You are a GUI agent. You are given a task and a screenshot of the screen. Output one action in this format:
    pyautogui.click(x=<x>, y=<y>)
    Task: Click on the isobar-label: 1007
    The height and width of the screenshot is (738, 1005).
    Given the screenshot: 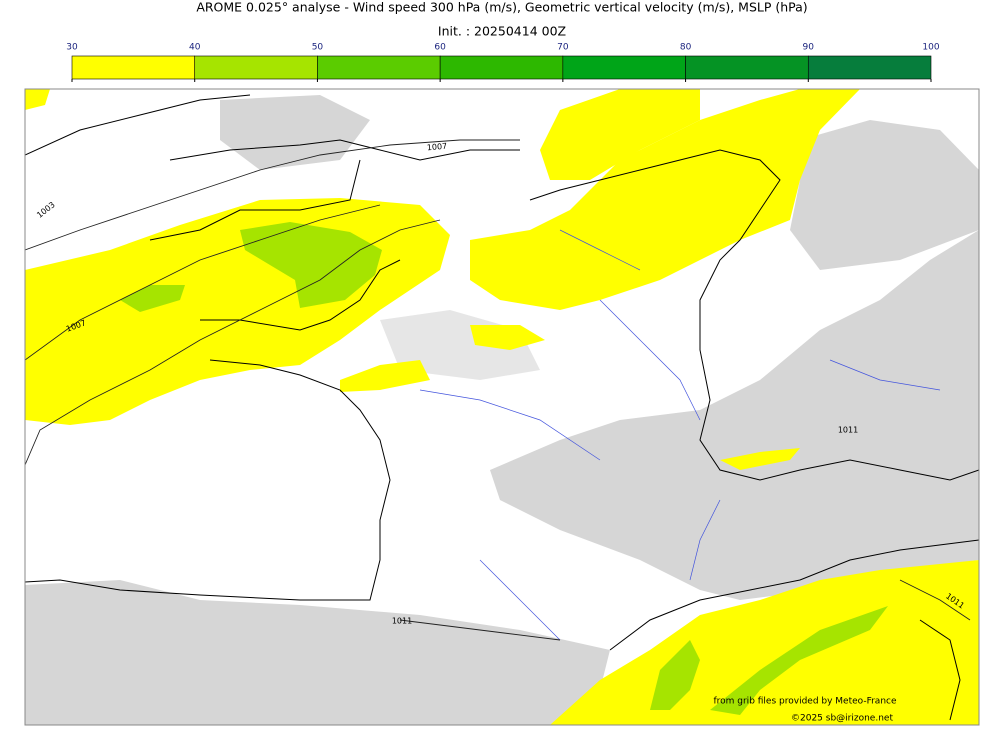 What is the action you would take?
    pyautogui.click(x=436, y=147)
    